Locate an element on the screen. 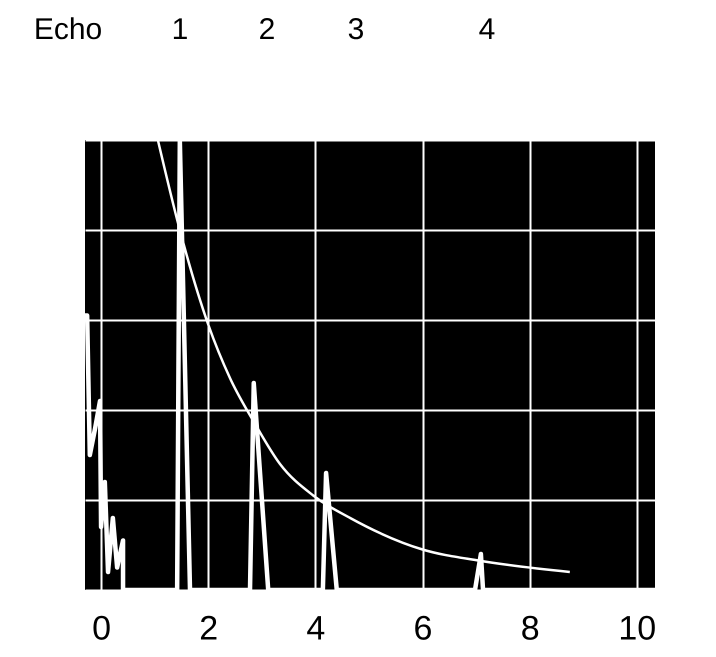 The height and width of the screenshot is (657, 716). x-tick-label: 0 is located at coordinates (102, 629).